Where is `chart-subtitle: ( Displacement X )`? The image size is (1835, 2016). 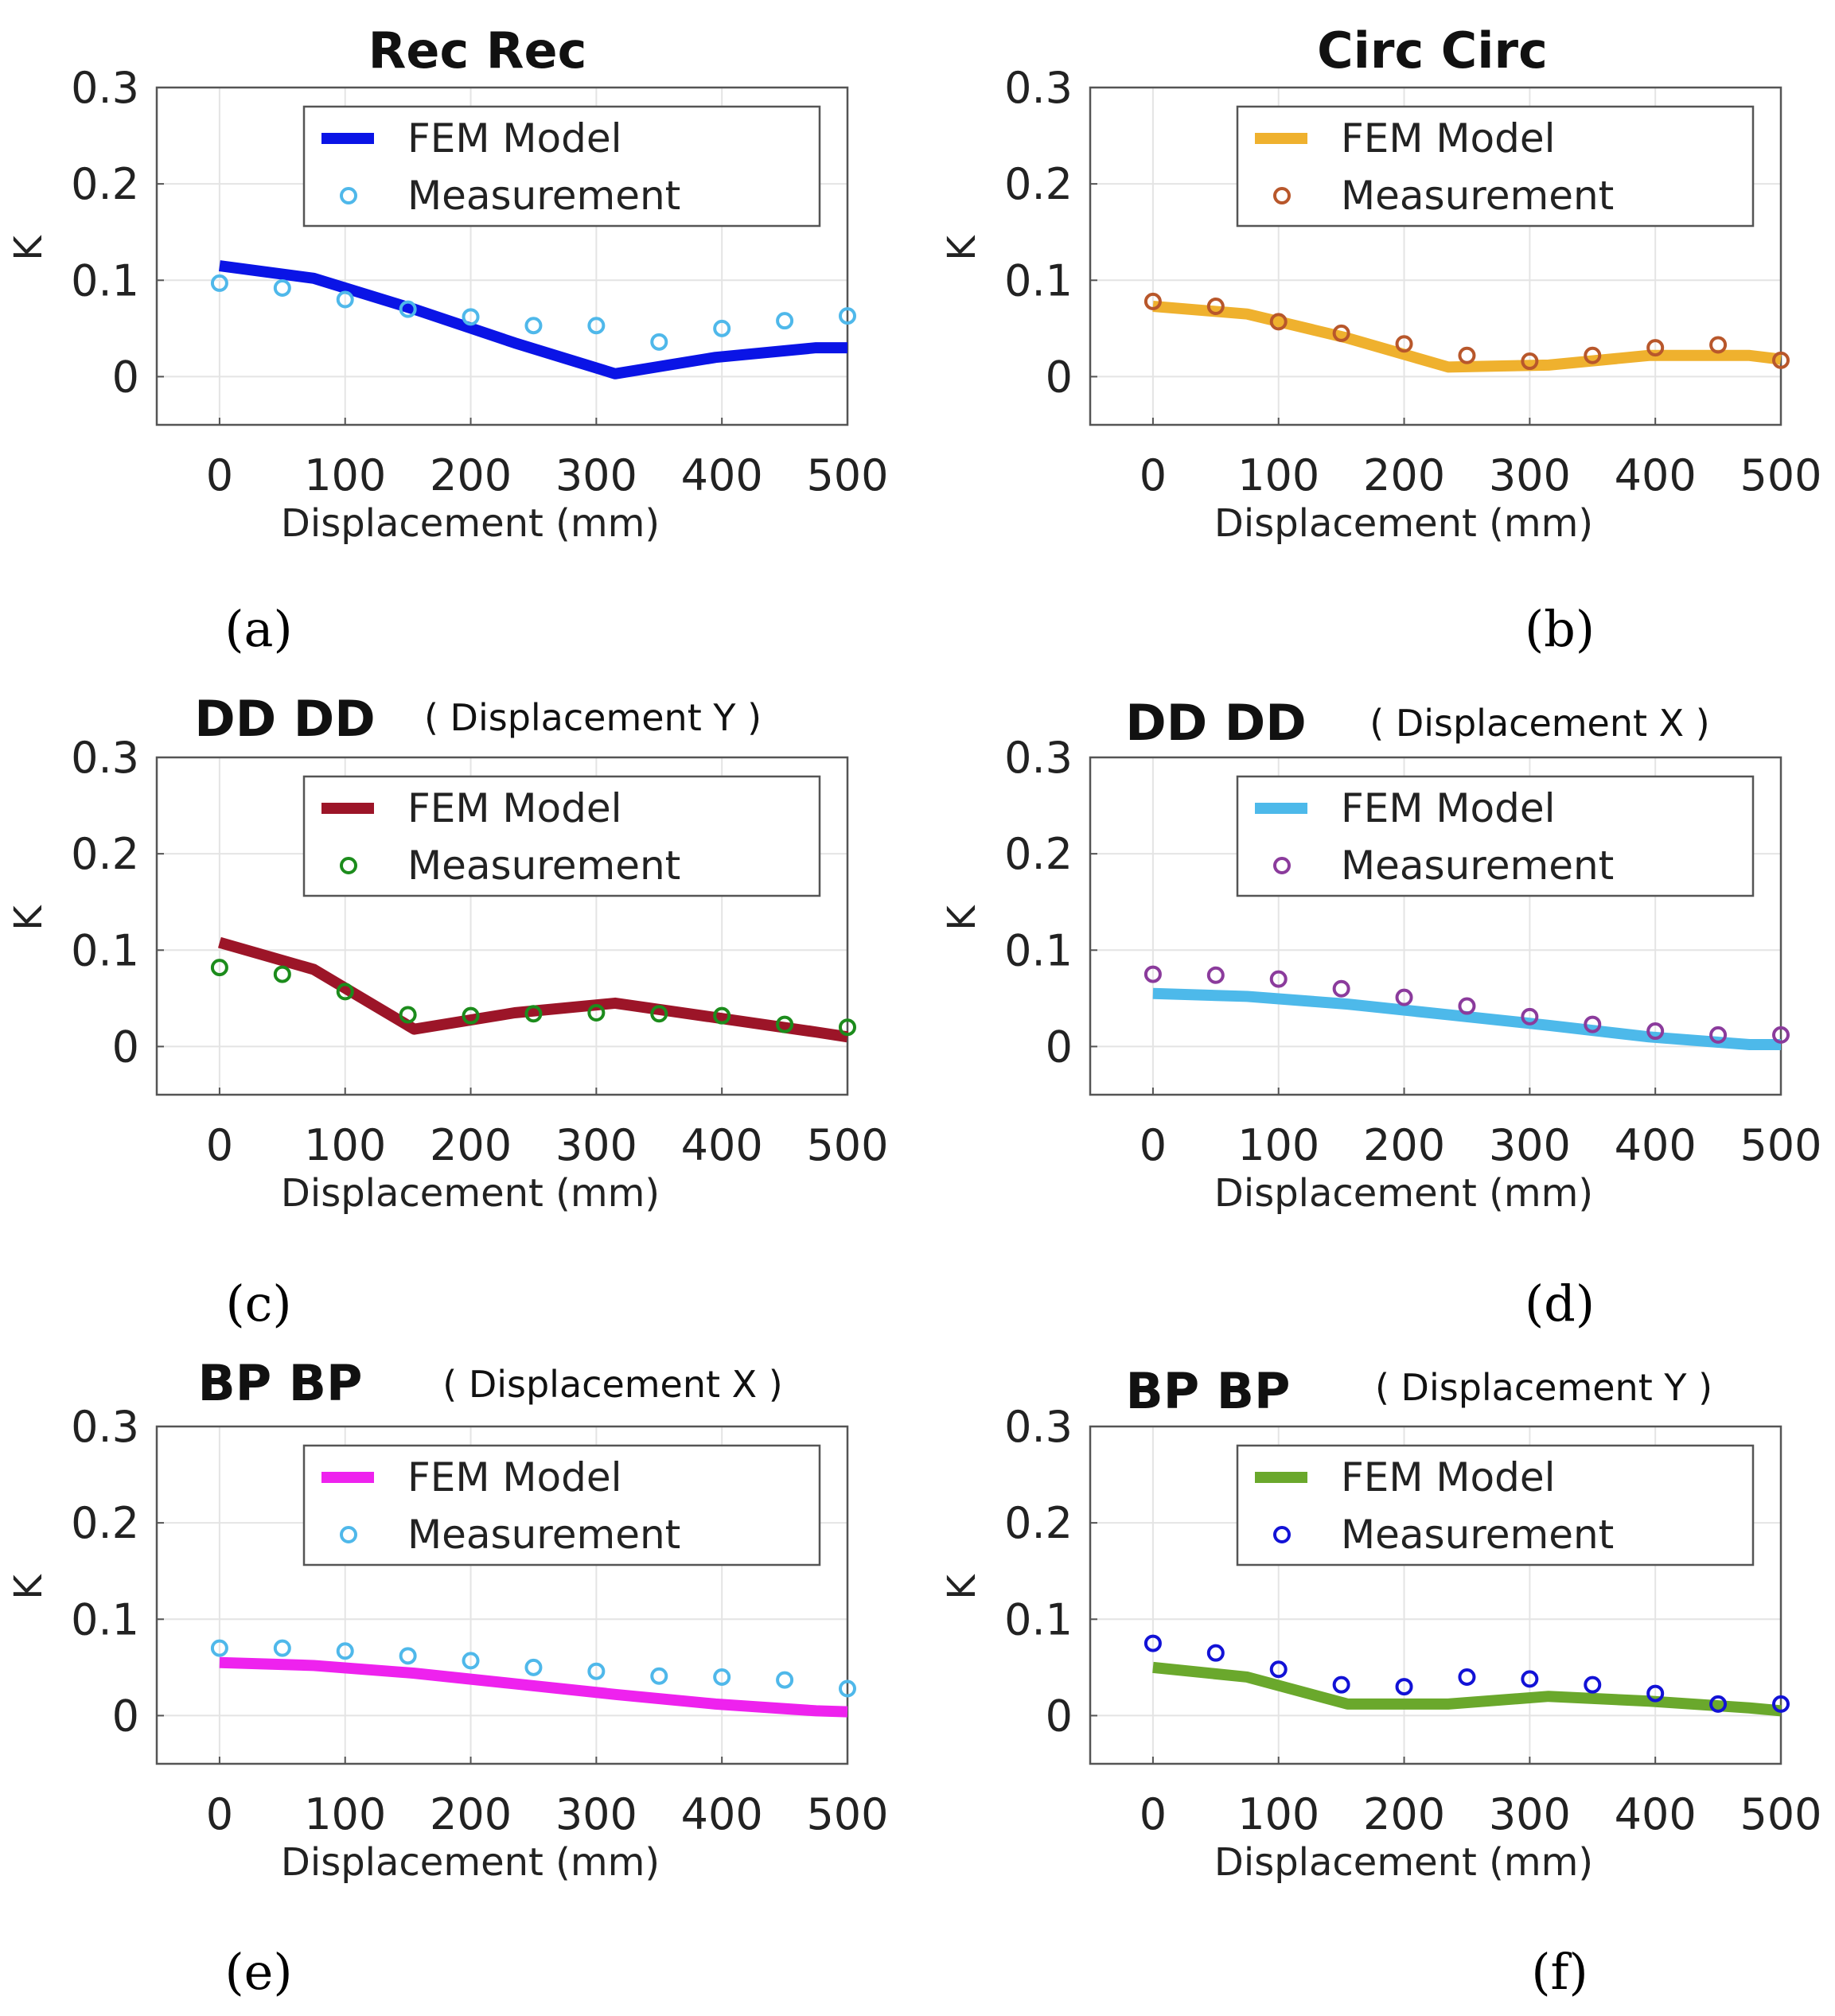 chart-subtitle: ( Displacement X ) is located at coordinates (1539, 723).